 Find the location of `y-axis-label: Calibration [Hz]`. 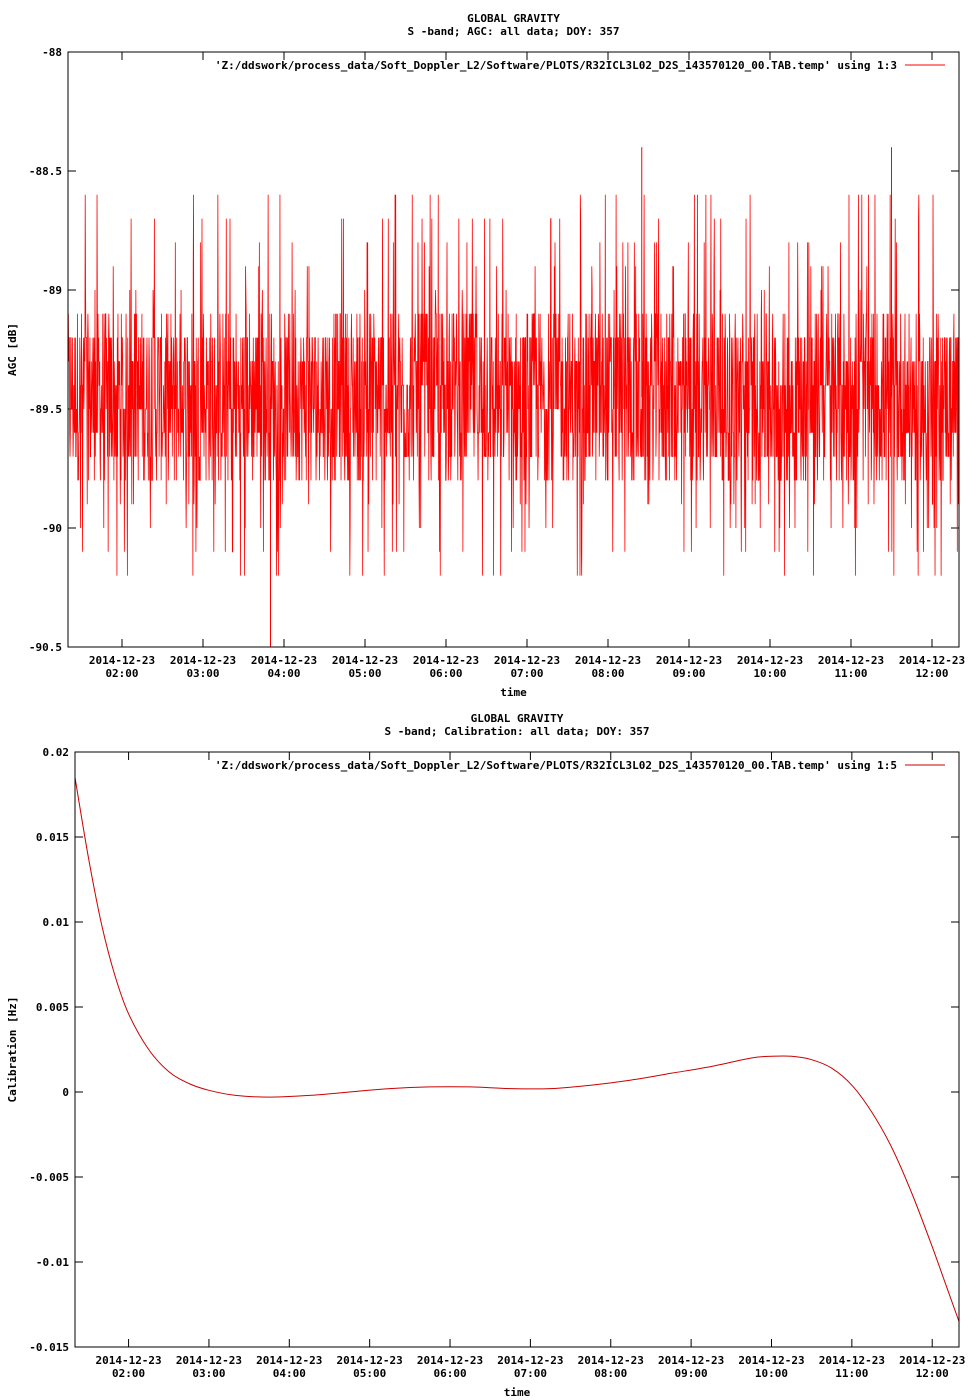

y-axis-label: Calibration [Hz] is located at coordinates (12, 1050).